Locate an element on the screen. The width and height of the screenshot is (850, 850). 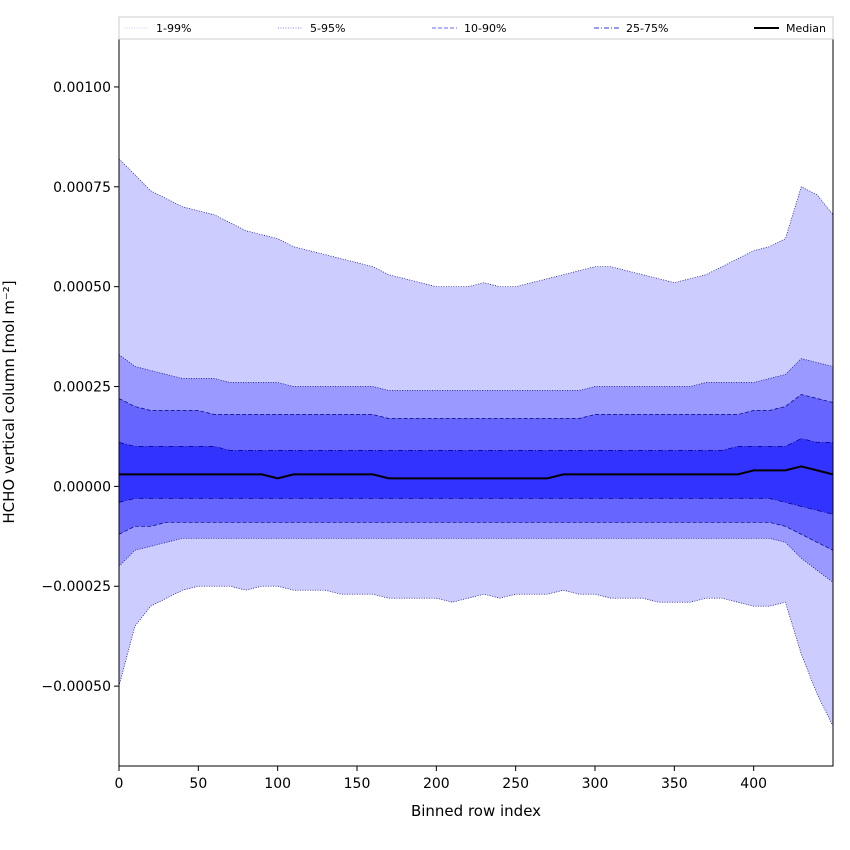
x-tick-label: 50 is located at coordinates (198, 784).